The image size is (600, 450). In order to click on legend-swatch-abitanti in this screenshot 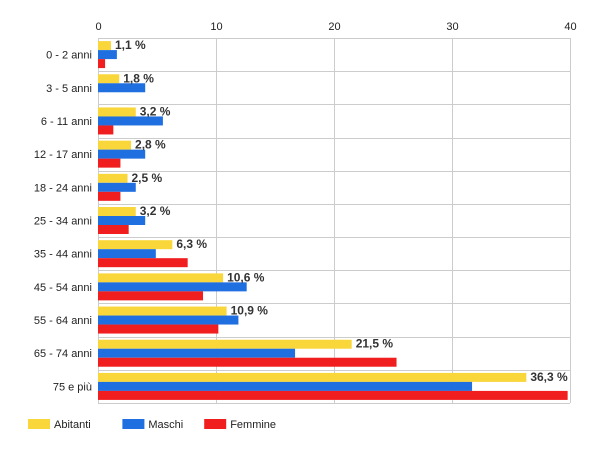, I will do `click(39, 424)`.